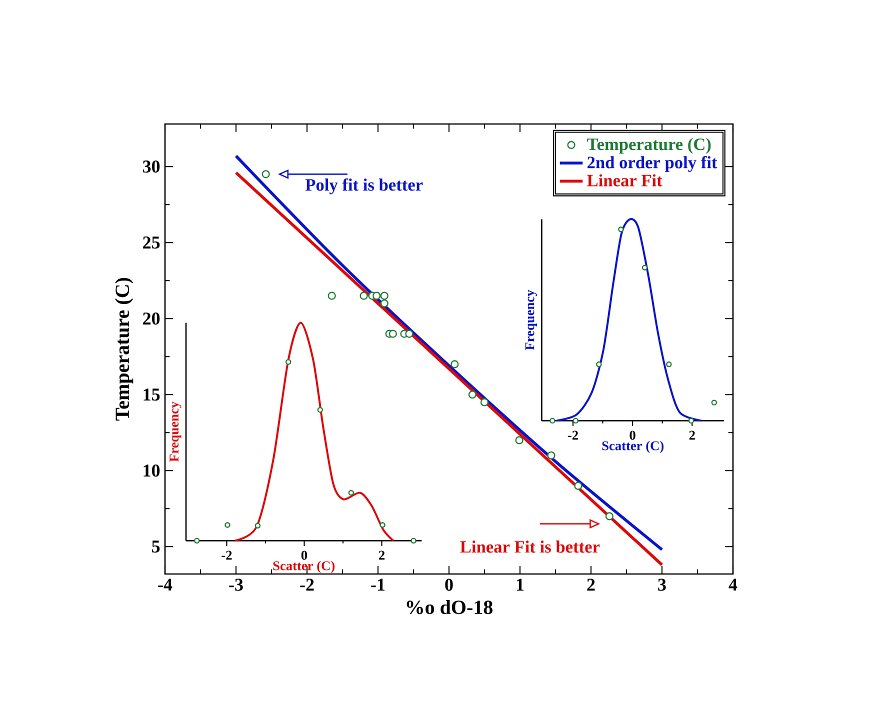  I want to click on x-tick-label: 3, so click(662, 584).